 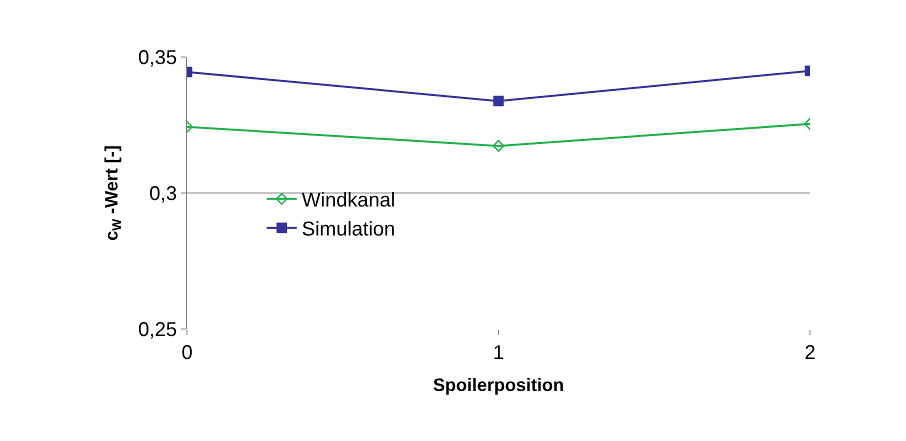 I want to click on y-tick-label: 0,25, so click(x=157, y=330).